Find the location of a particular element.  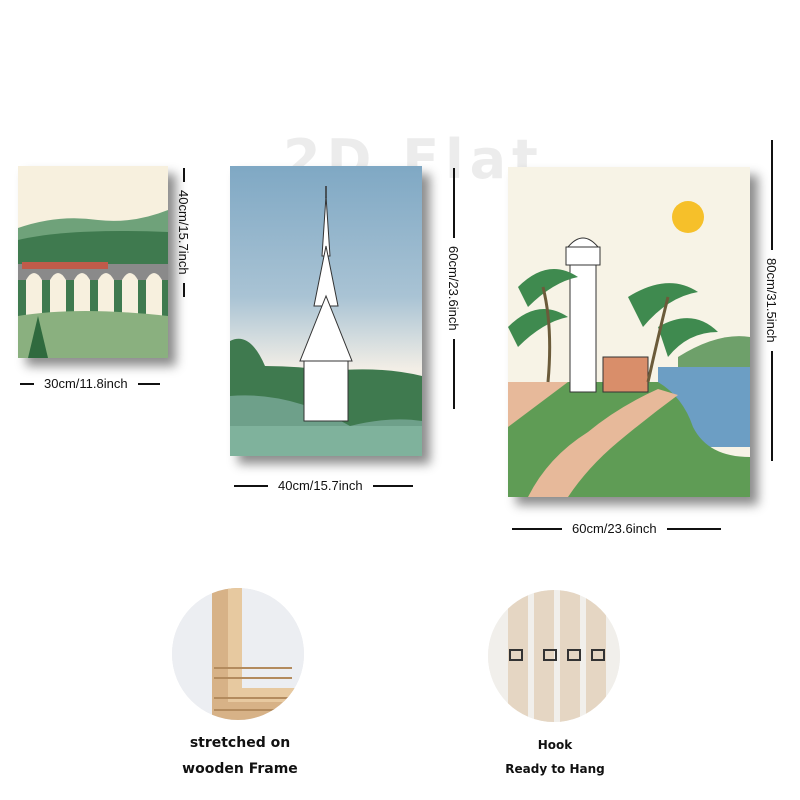

large-height-label: 80cm/31.5inch is located at coordinates (771, 300).